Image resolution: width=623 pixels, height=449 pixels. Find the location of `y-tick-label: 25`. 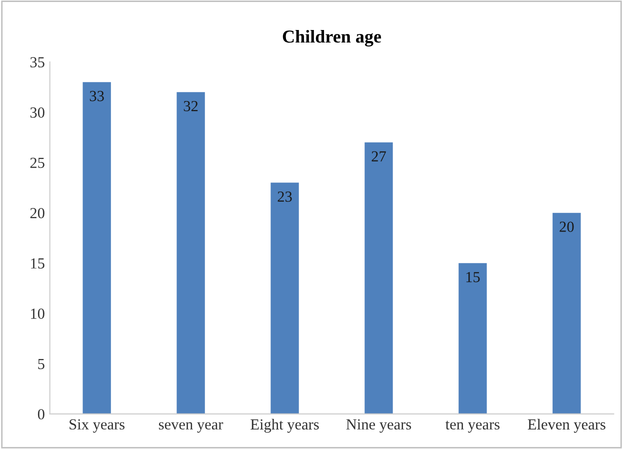

y-tick-label: 25 is located at coordinates (37, 163).